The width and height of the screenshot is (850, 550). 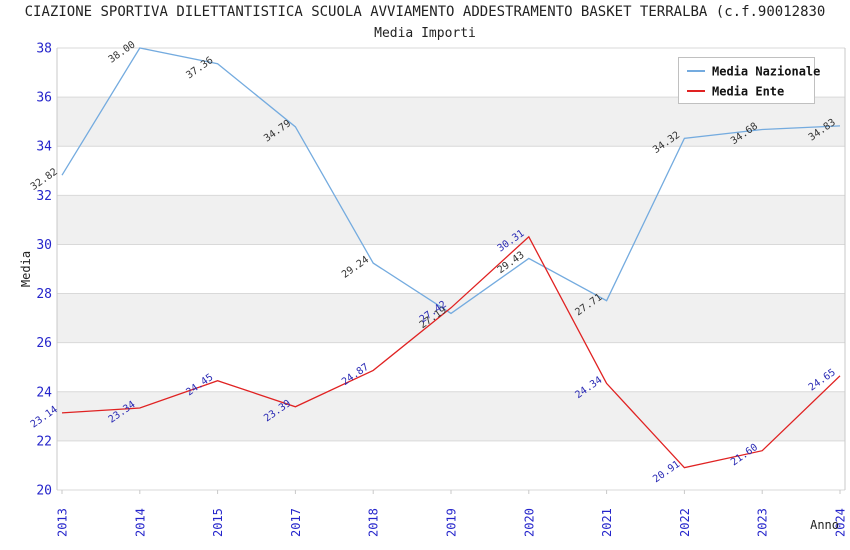 I want to click on y-tick-label: 20, so click(x=44, y=491).